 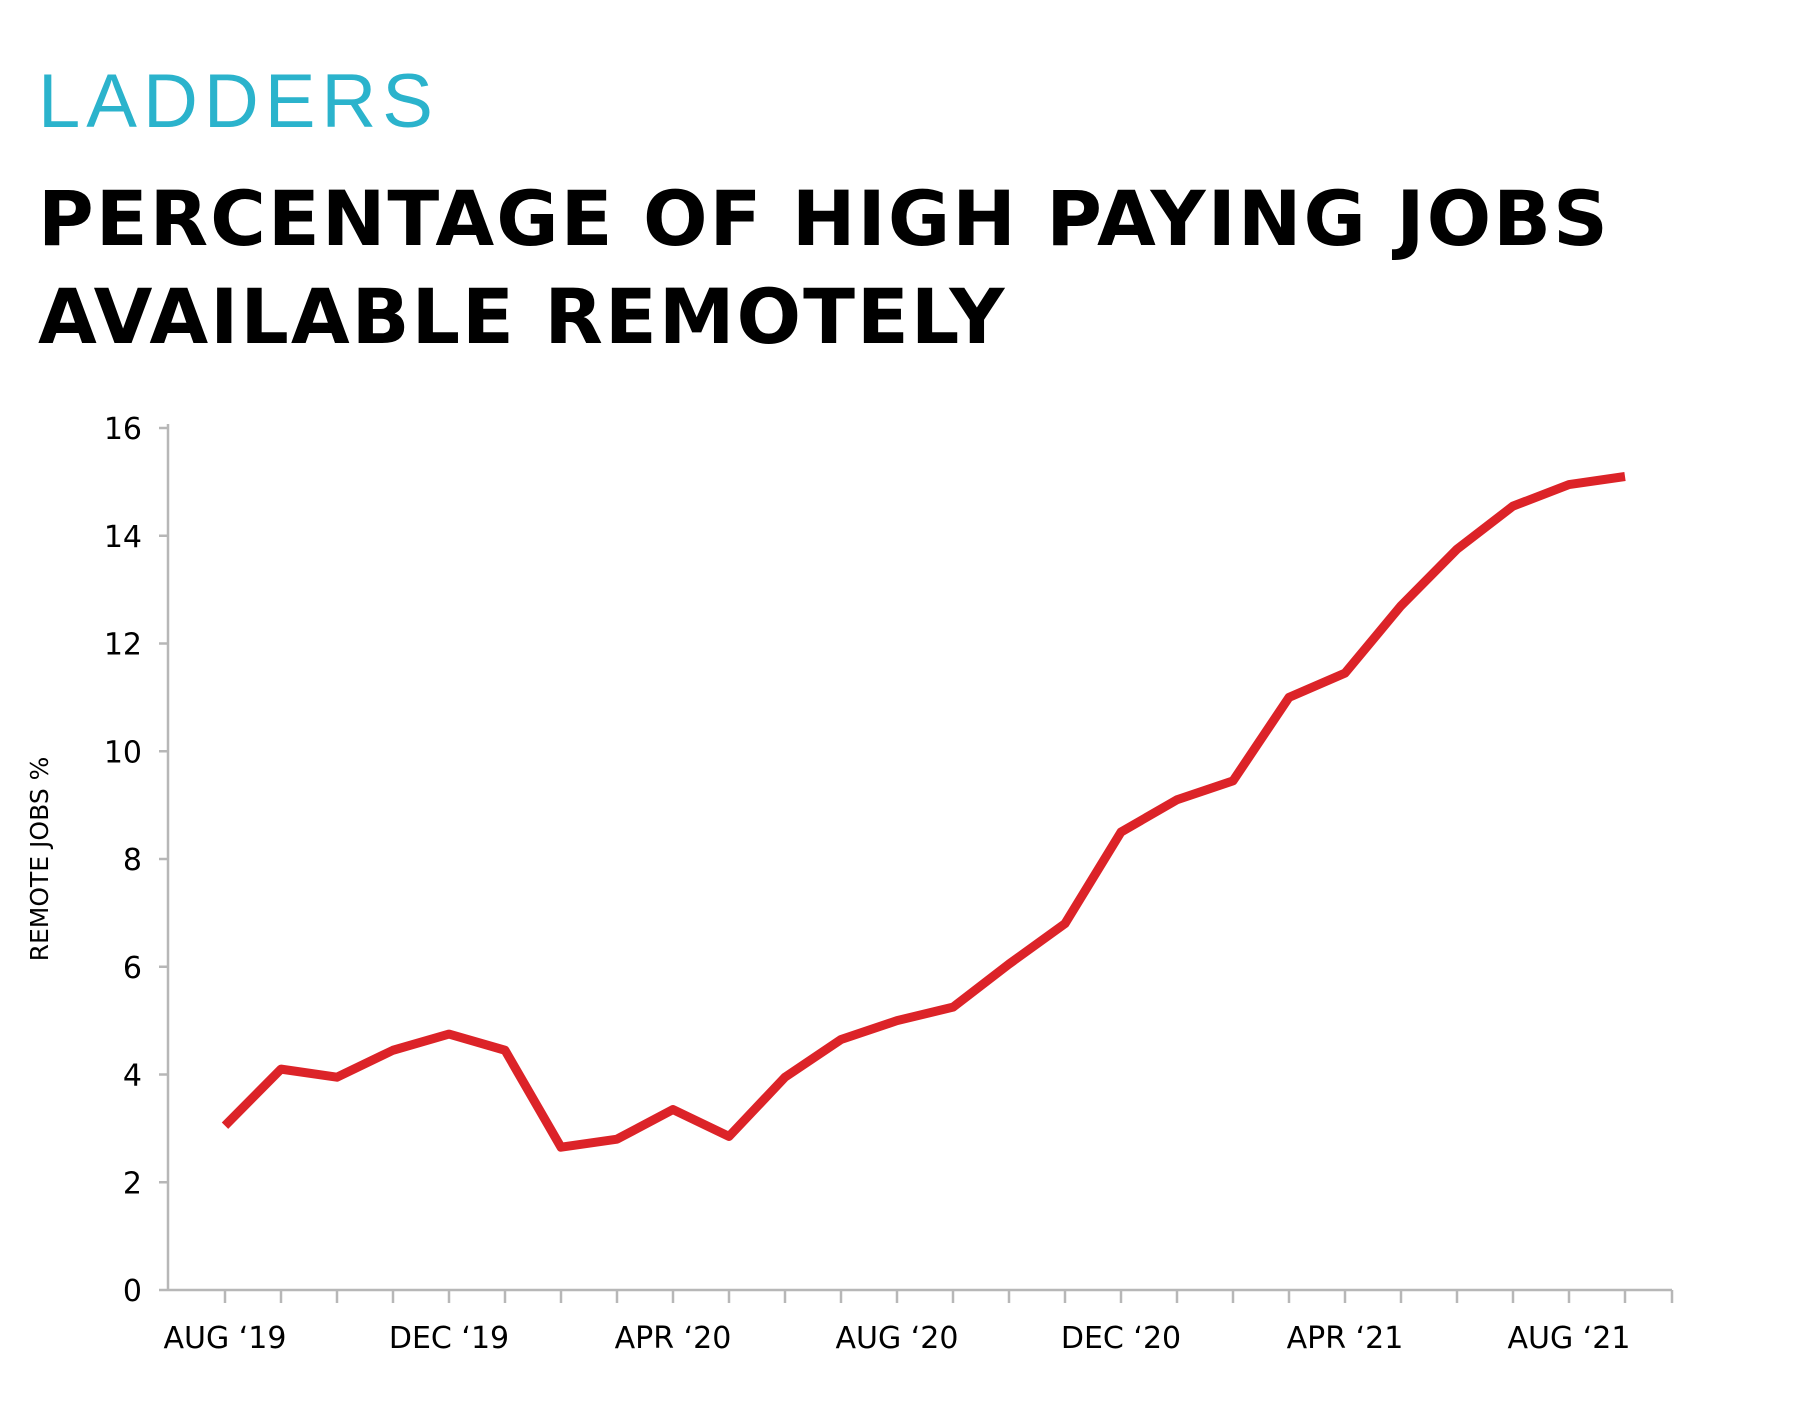 I want to click on x-tick-label: AUG ‘19, so click(x=225, y=1338).